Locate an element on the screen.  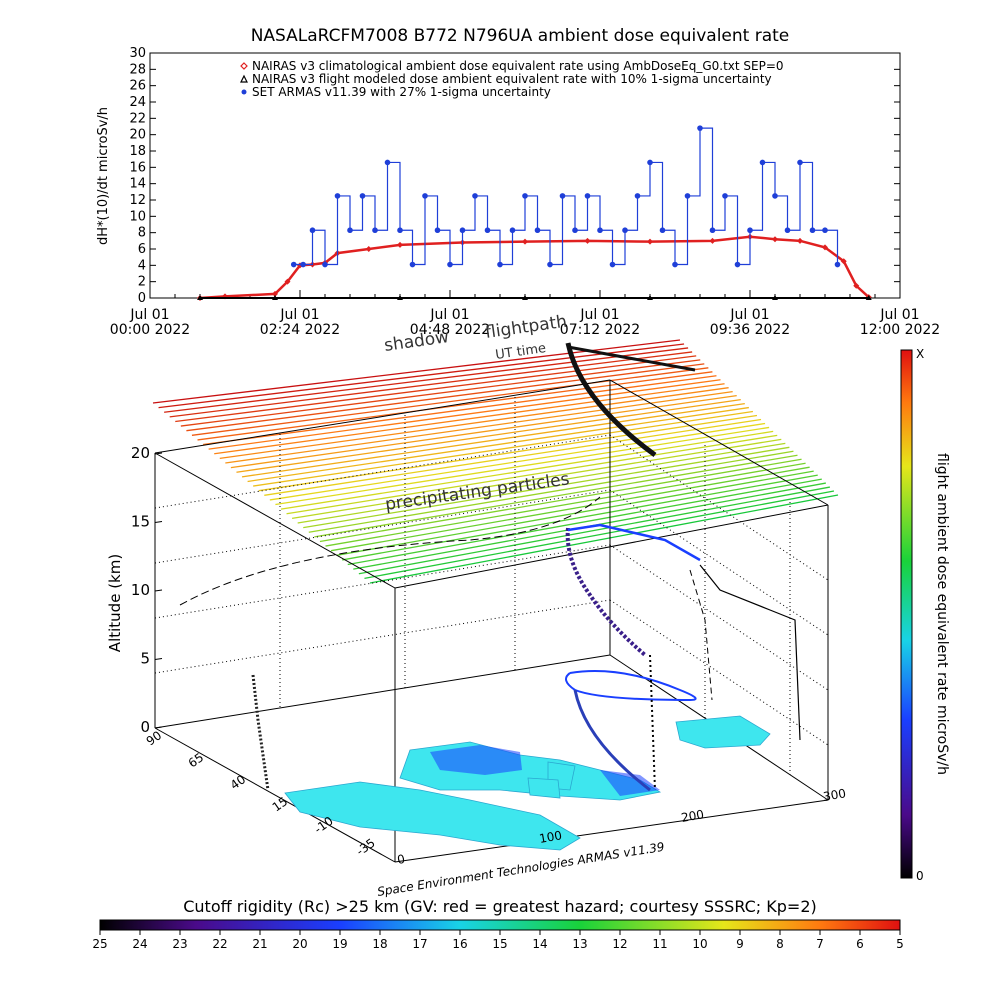
box-edge is located at coordinates (275, 795).